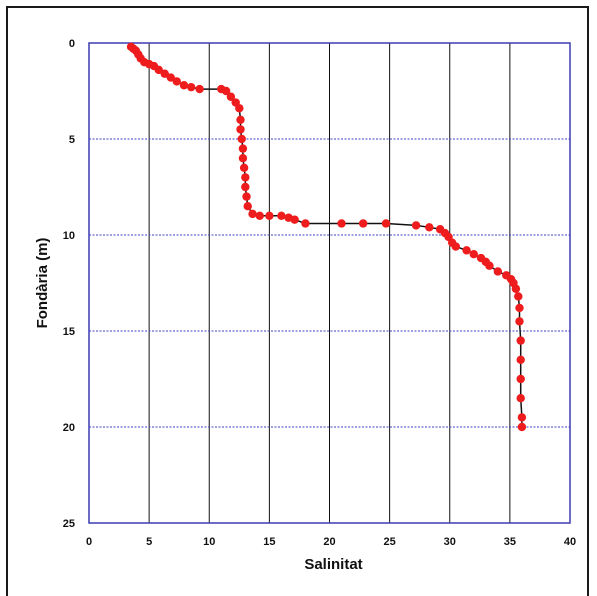  What do you see at coordinates (570, 542) in the screenshot?
I see `x-tick-label: 40` at bounding box center [570, 542].